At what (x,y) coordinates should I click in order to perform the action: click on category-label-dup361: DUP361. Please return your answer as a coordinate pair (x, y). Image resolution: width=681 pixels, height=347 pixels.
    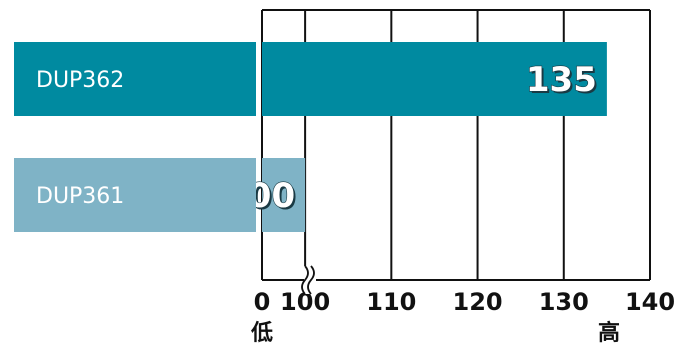
    Looking at the image, I should click on (80, 196).